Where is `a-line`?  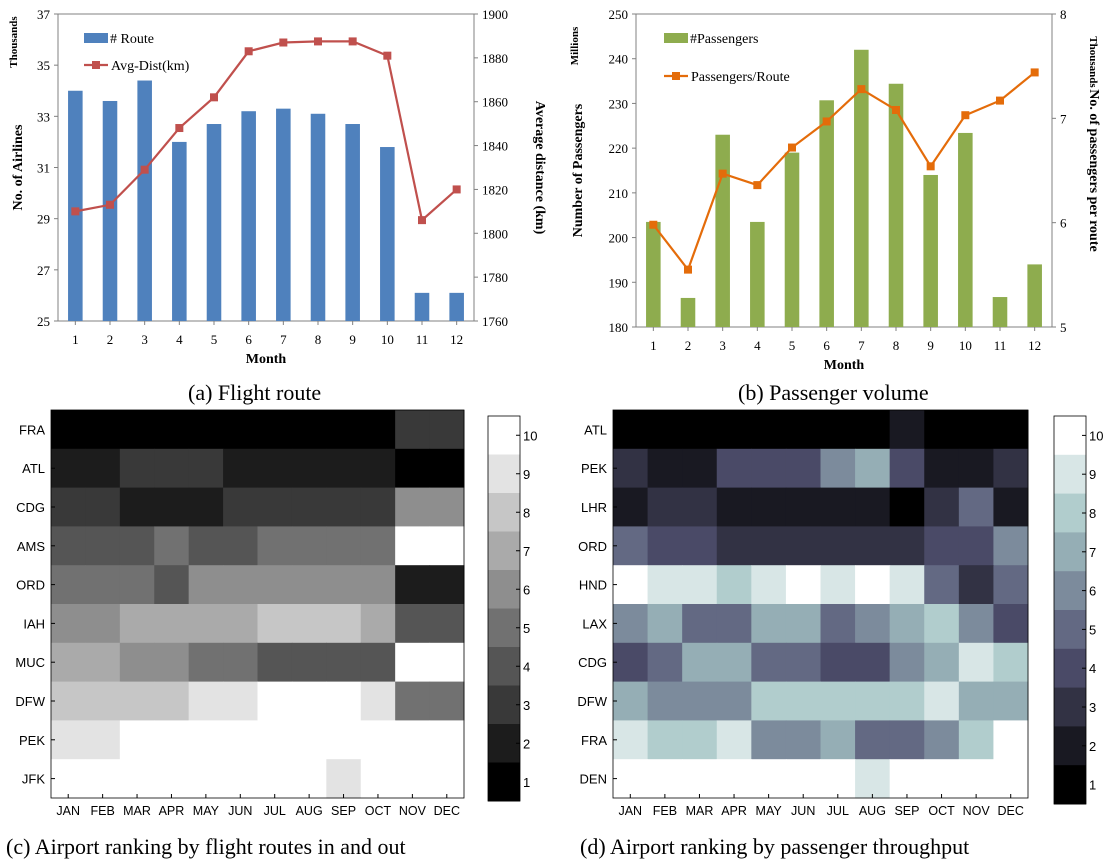 a-line is located at coordinates (266, 131).